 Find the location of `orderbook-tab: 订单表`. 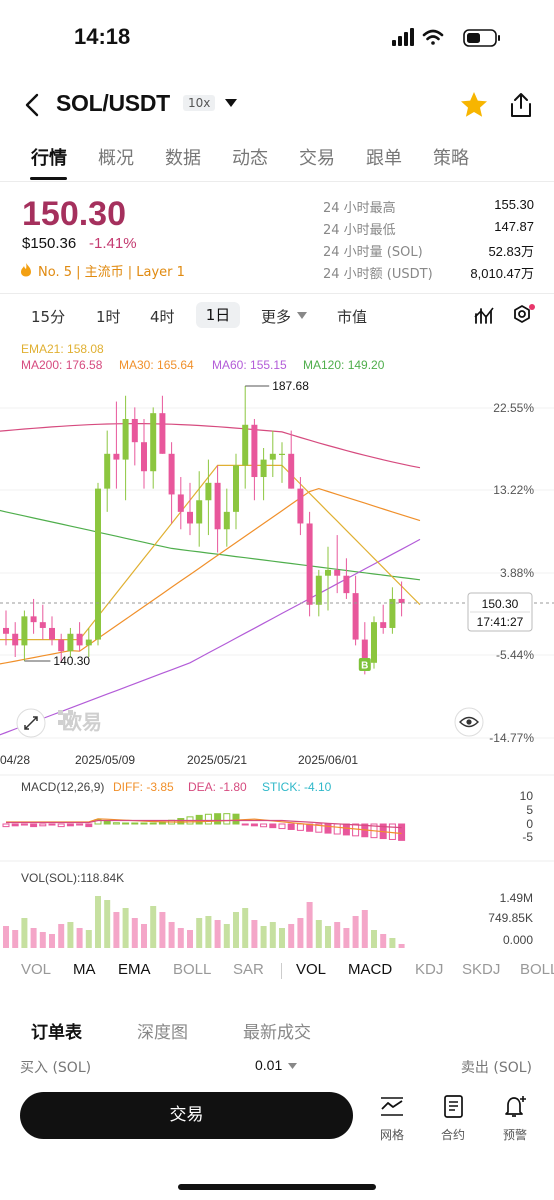

orderbook-tab: 订单表 is located at coordinates (56, 1033).